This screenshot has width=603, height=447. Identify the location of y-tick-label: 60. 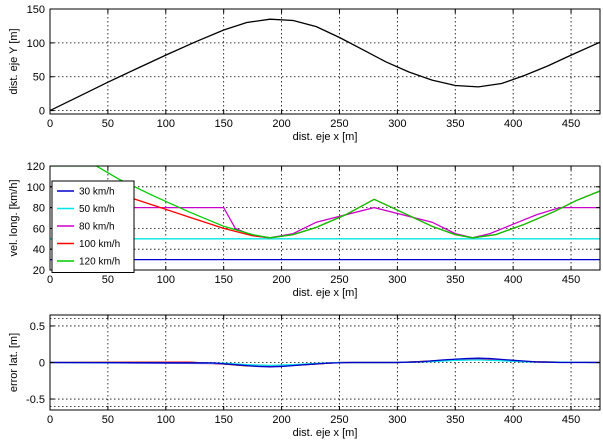
(39, 229).